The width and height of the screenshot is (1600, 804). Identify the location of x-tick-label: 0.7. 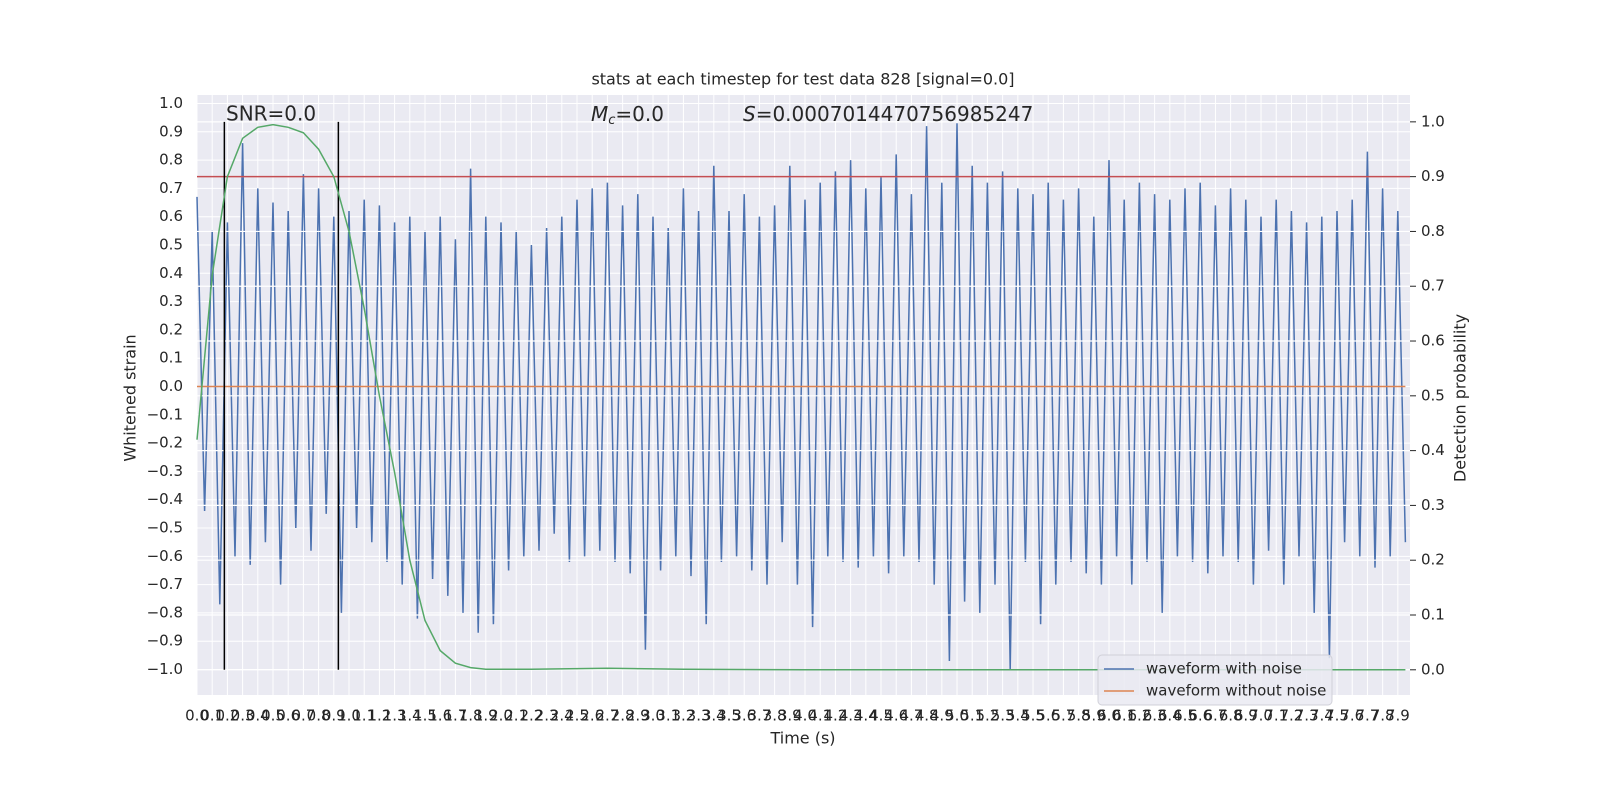
(303, 716).